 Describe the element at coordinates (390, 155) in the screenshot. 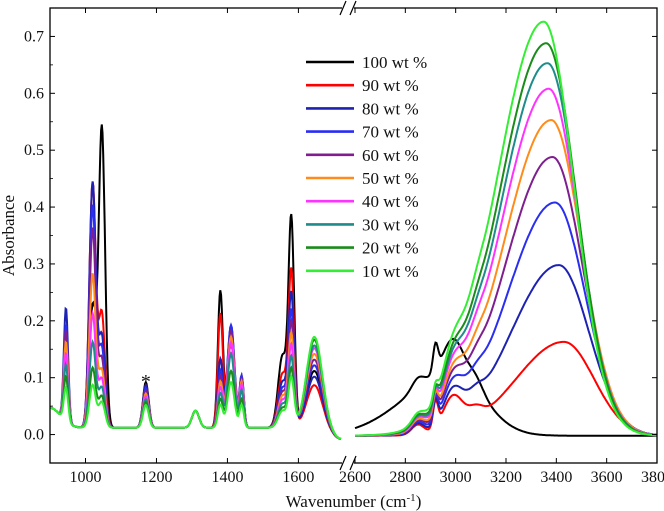

I see `legend-label: 60 wt %` at that location.